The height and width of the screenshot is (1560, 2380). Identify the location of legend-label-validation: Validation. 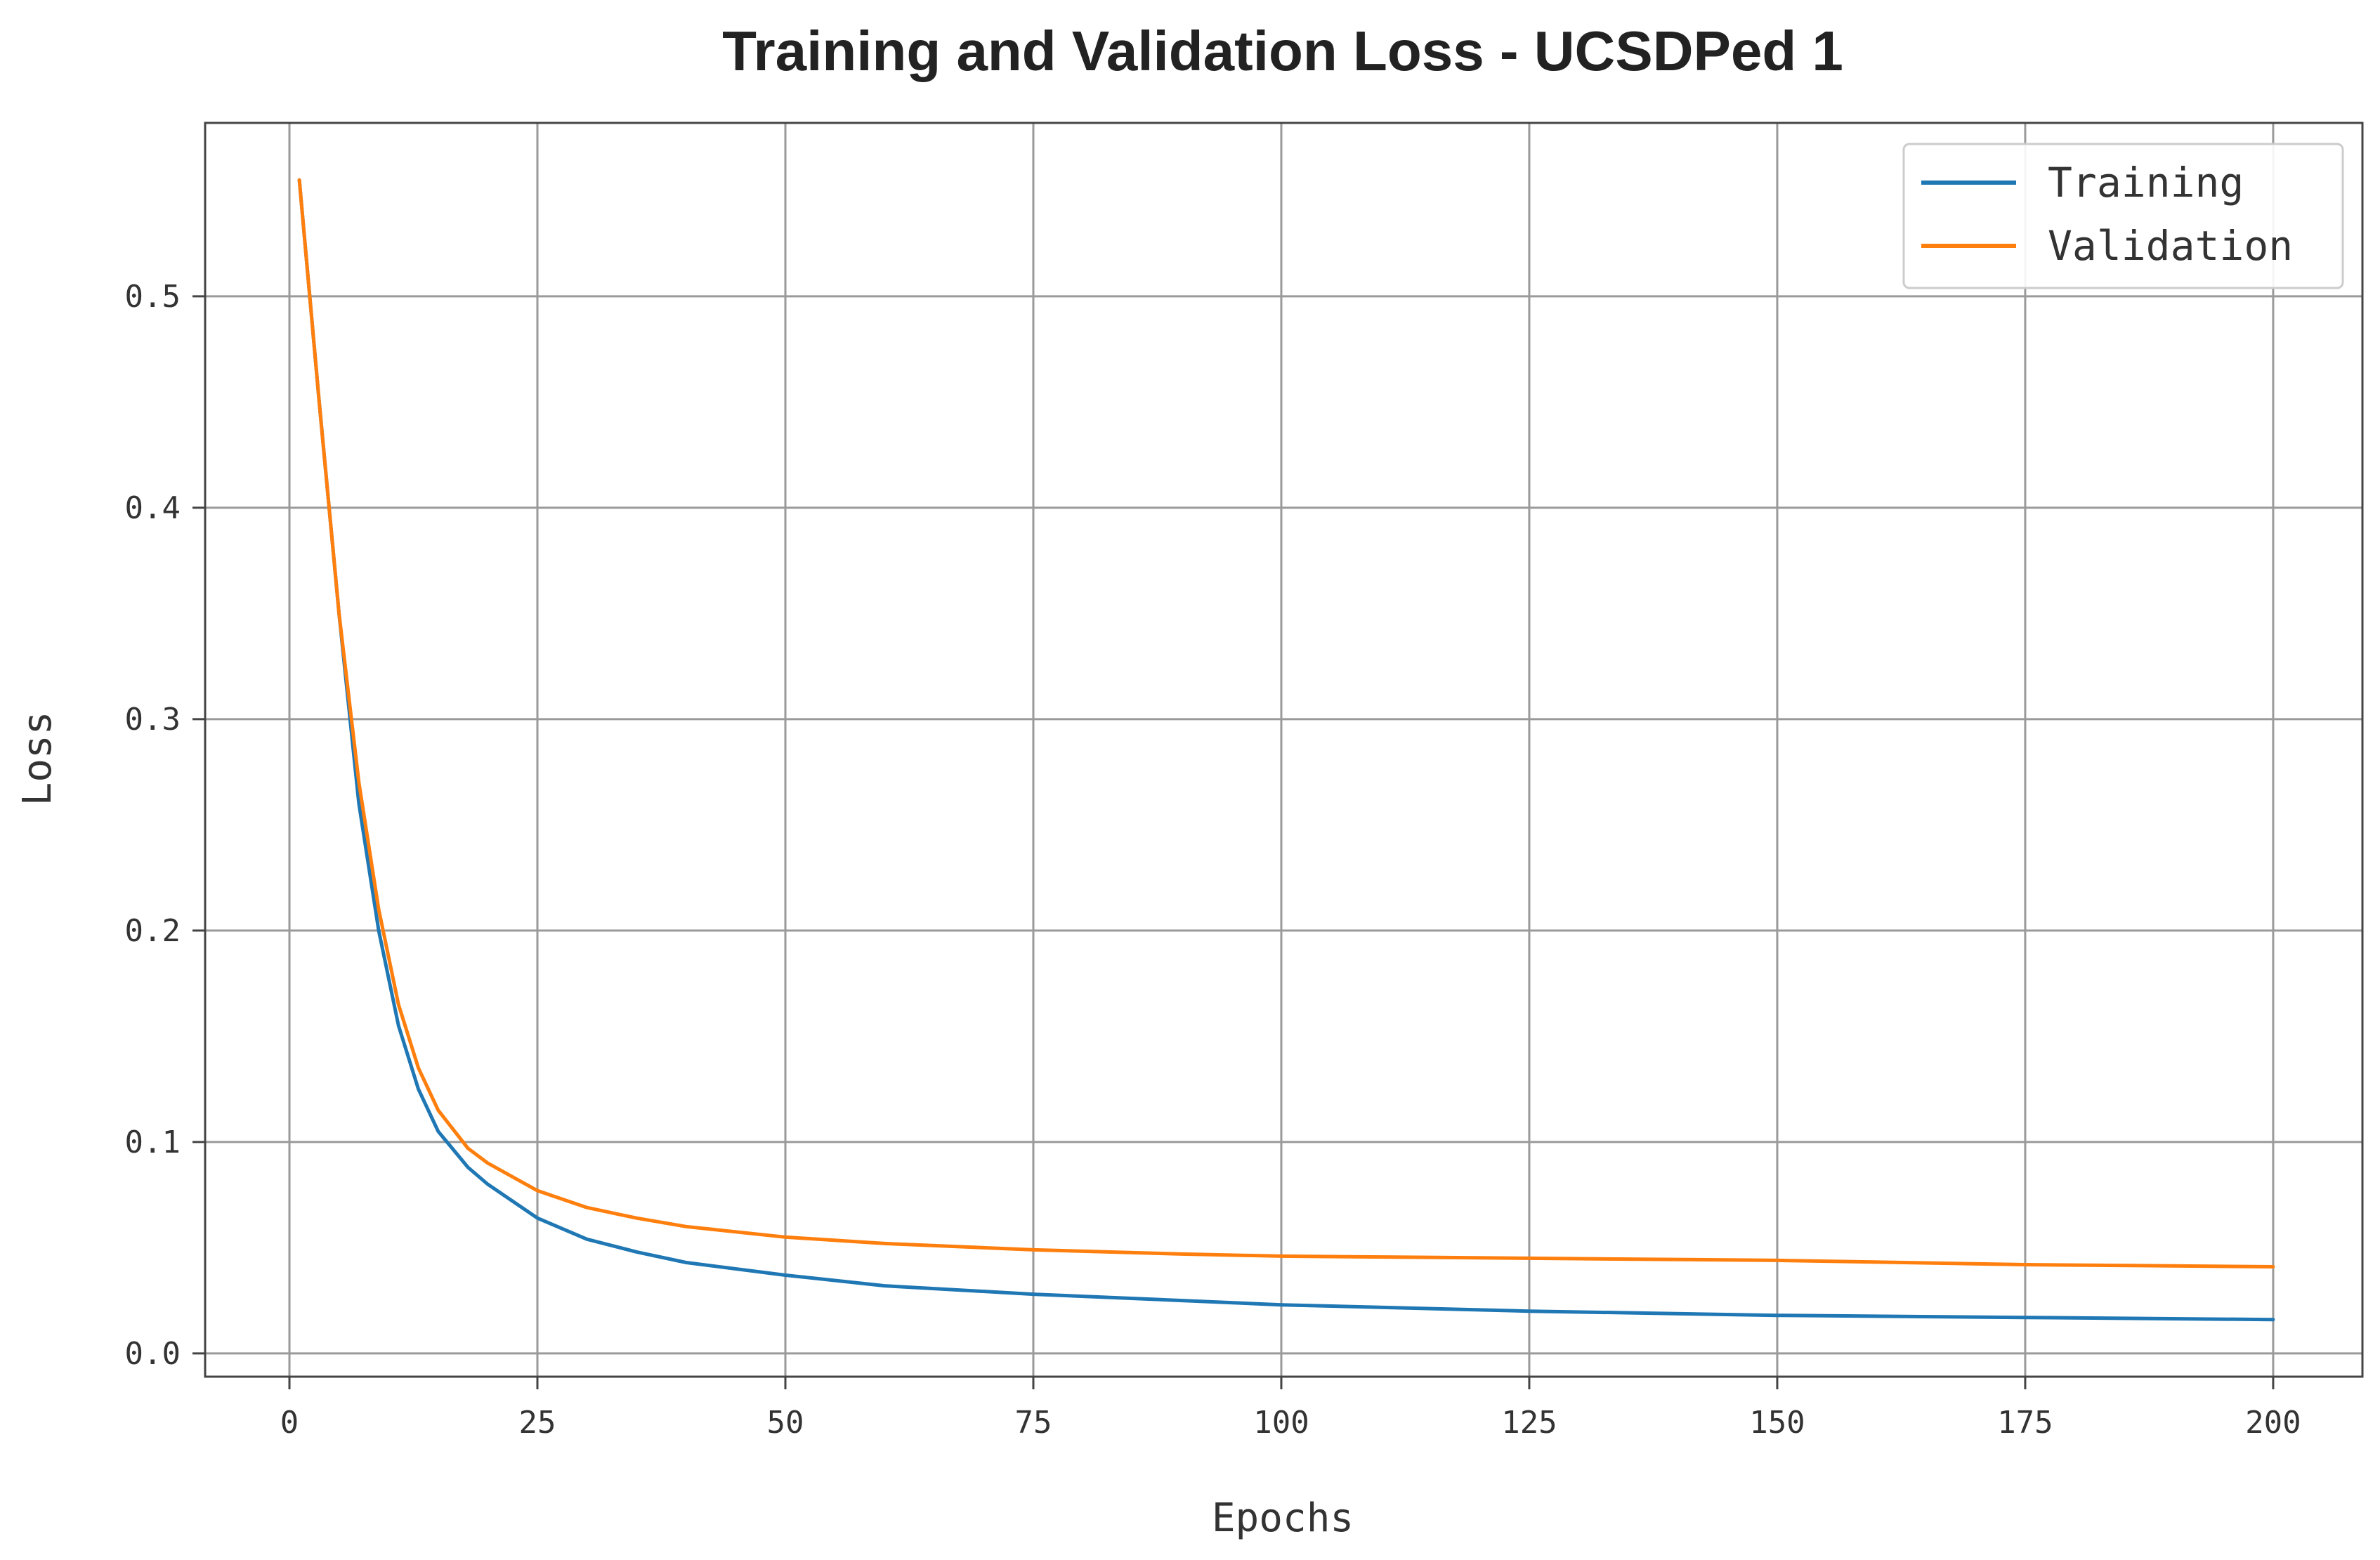
(2170, 246).